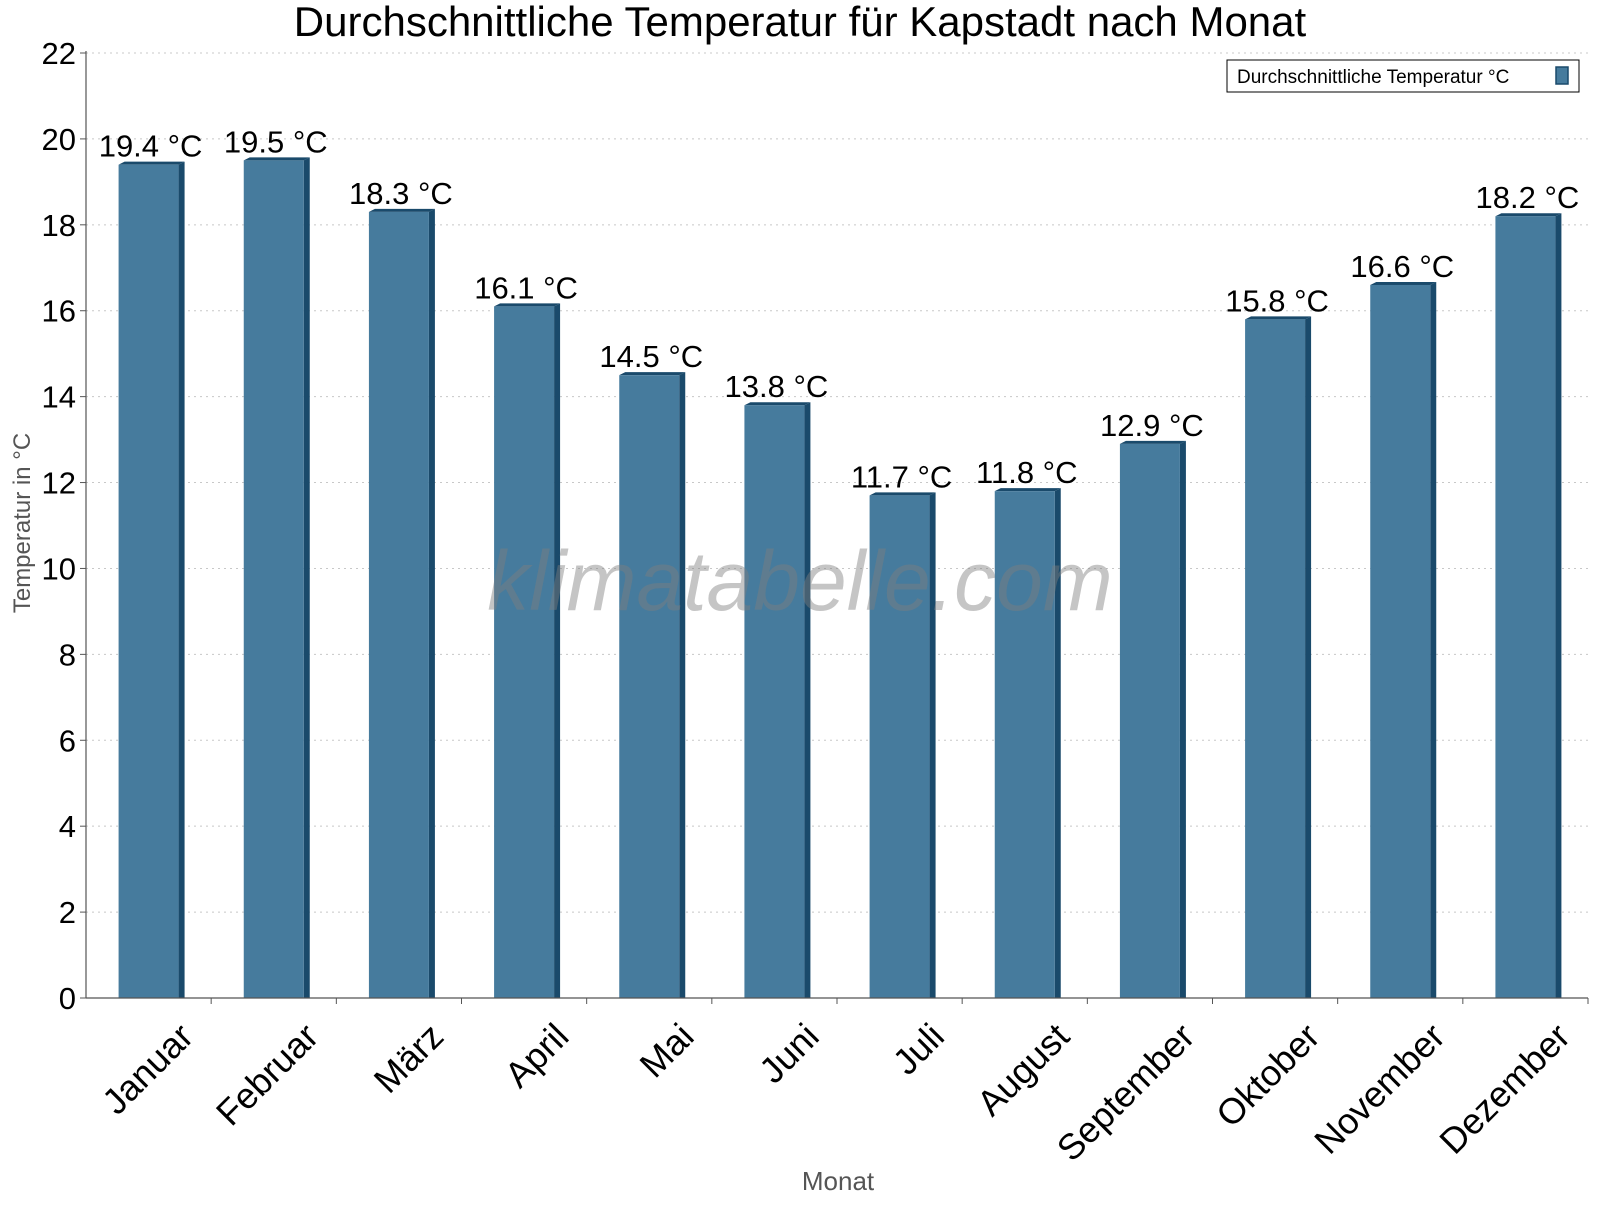 The width and height of the screenshot is (1600, 1205). I want to click on bar-februar, so click(276, 578).